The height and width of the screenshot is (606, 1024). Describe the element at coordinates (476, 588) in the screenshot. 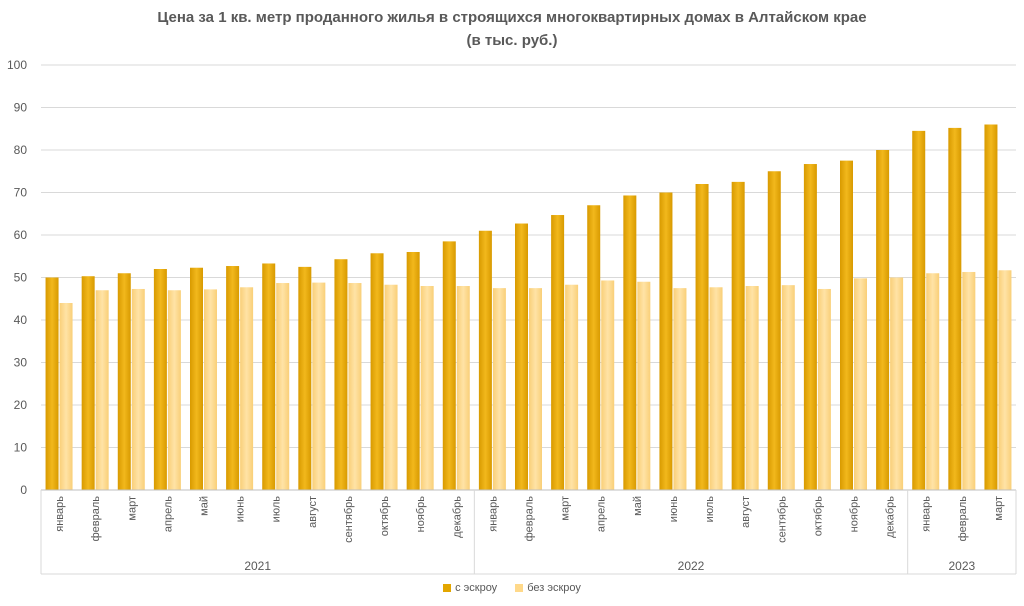

I see `legend-label-escrow: с эскроу` at that location.